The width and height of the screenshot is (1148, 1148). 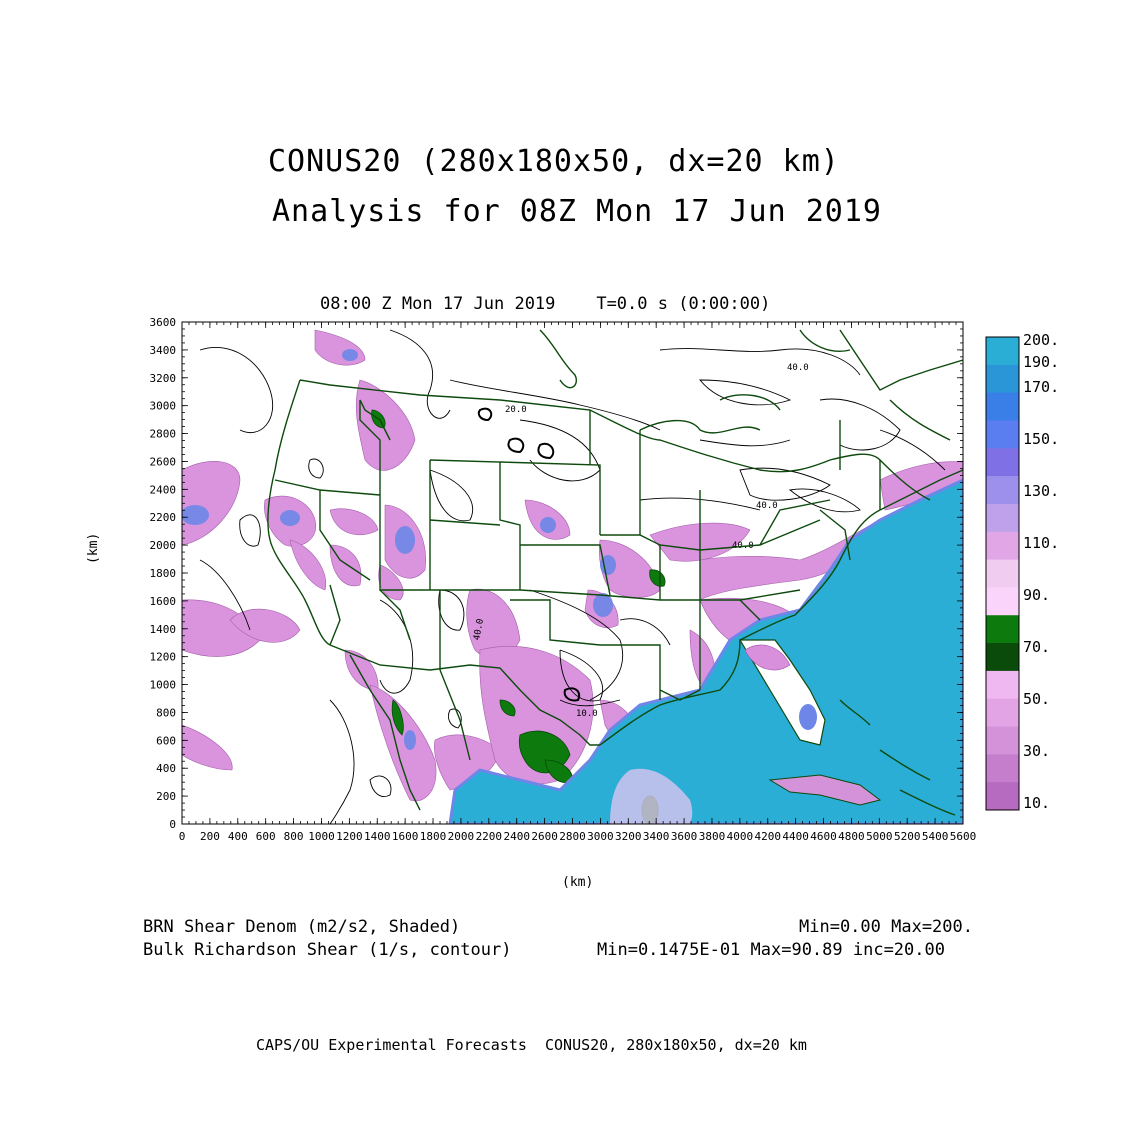 What do you see at coordinates (1036, 699) in the screenshot?
I see `colorbar-label: 50.` at bounding box center [1036, 699].